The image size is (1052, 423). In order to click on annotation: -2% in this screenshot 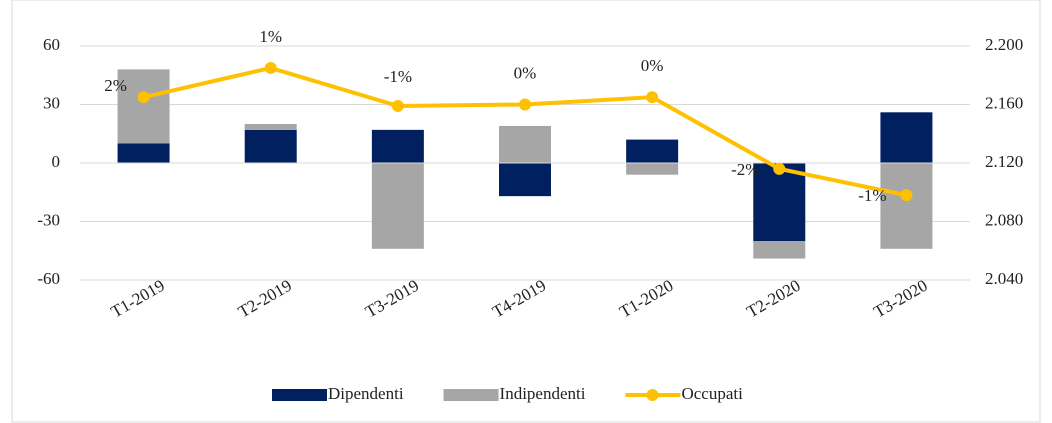, I will do `click(745, 169)`.